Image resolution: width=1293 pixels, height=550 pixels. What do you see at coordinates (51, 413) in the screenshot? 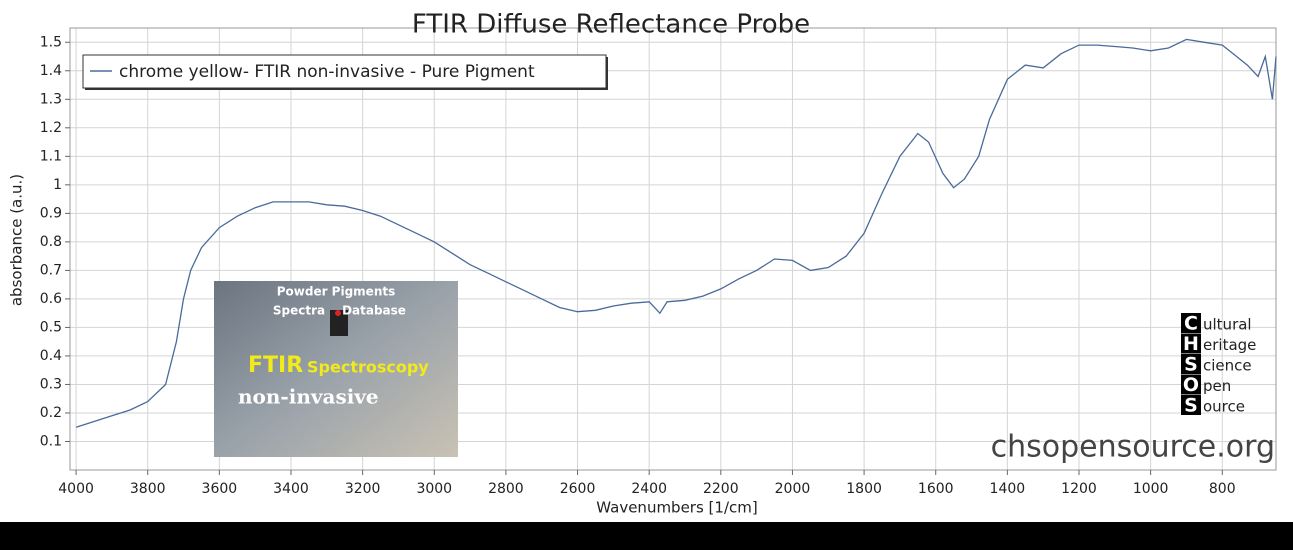
I see `y-tick-label: 0.2` at bounding box center [51, 413].